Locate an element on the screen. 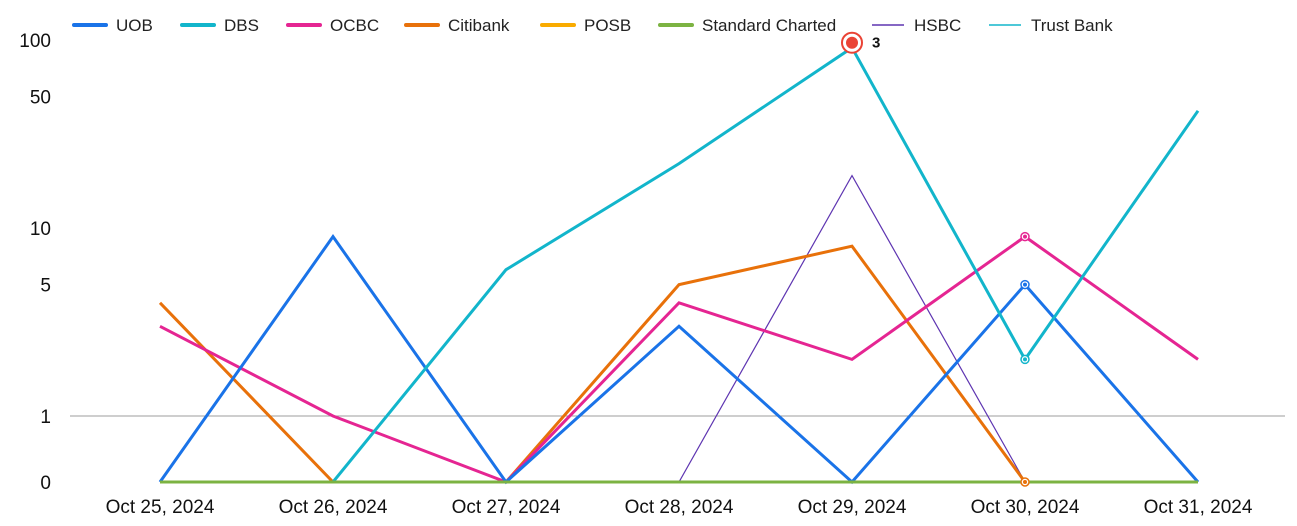  series-point-core-uob is located at coordinates (1025, 285).